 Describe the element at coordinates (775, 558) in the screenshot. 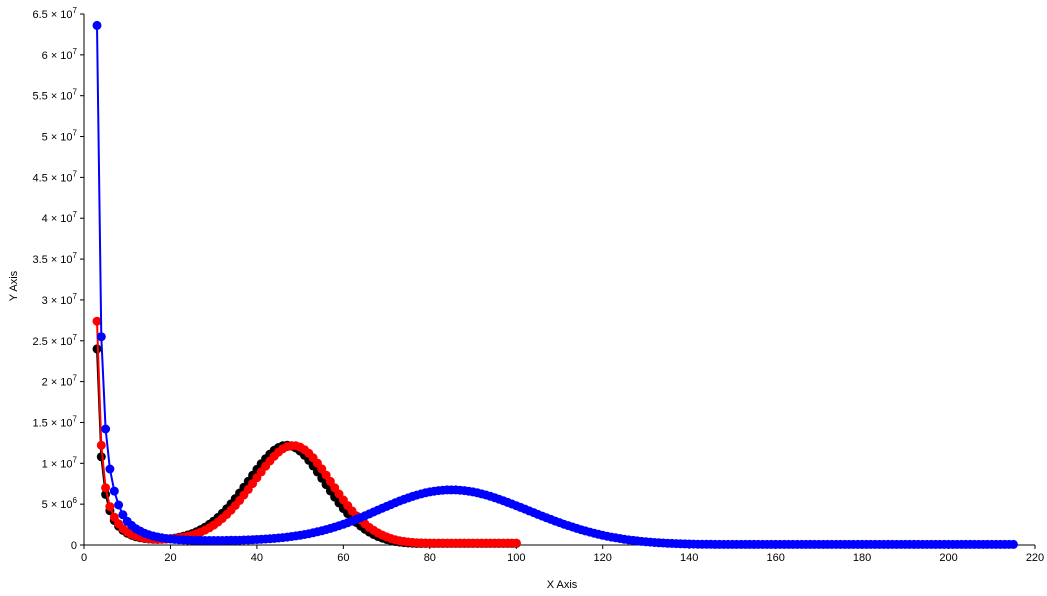

I see `x-tick-label: 160` at that location.